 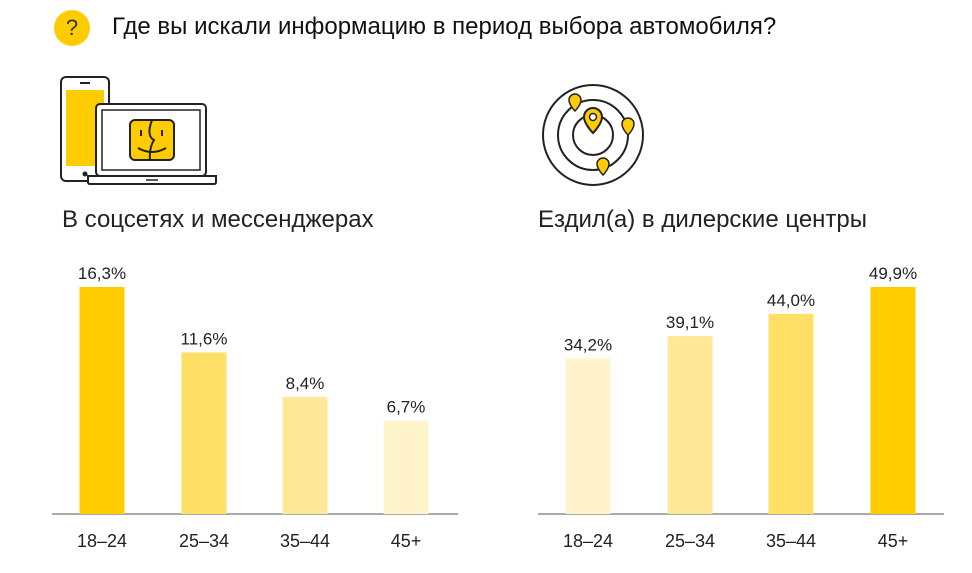 I want to click on data-label: 34,2%, so click(x=588, y=344).